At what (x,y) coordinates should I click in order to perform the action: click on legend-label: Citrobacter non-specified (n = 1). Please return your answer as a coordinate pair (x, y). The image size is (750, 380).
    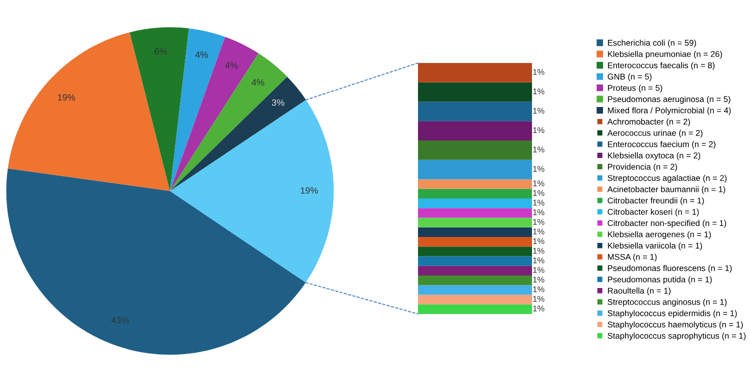
    Looking at the image, I should click on (667, 224).